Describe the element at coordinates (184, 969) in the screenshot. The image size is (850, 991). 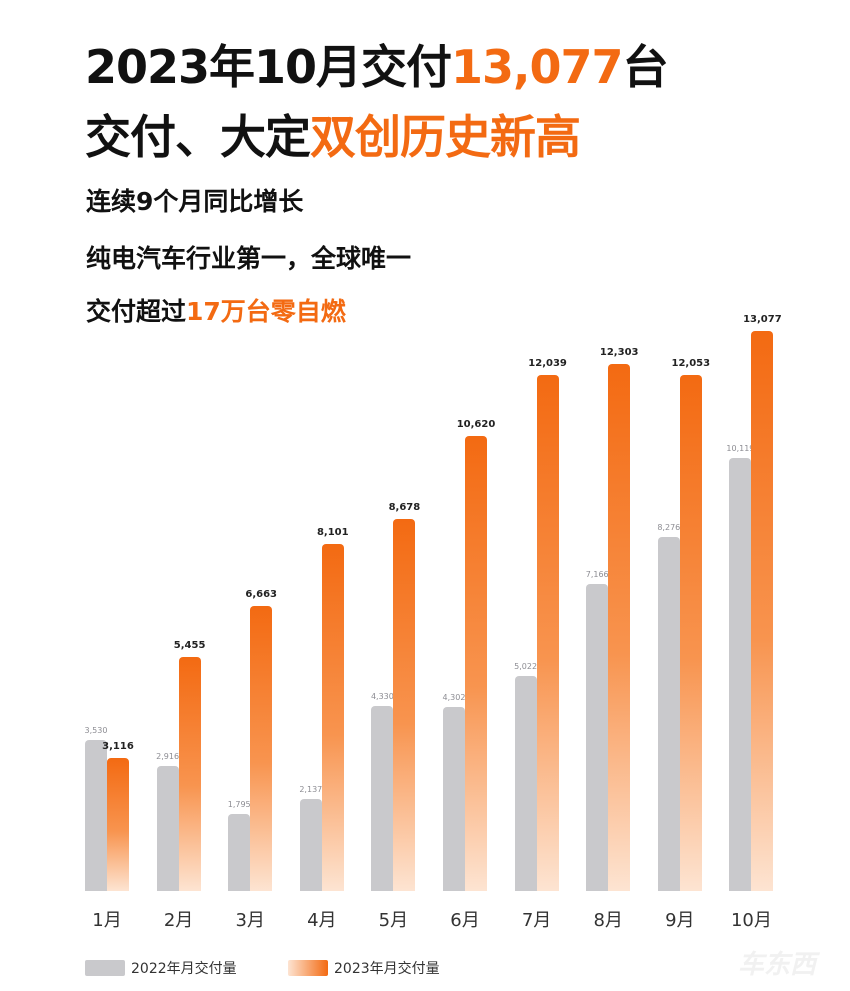
I see `legend-label: 2022年月交付量` at that location.